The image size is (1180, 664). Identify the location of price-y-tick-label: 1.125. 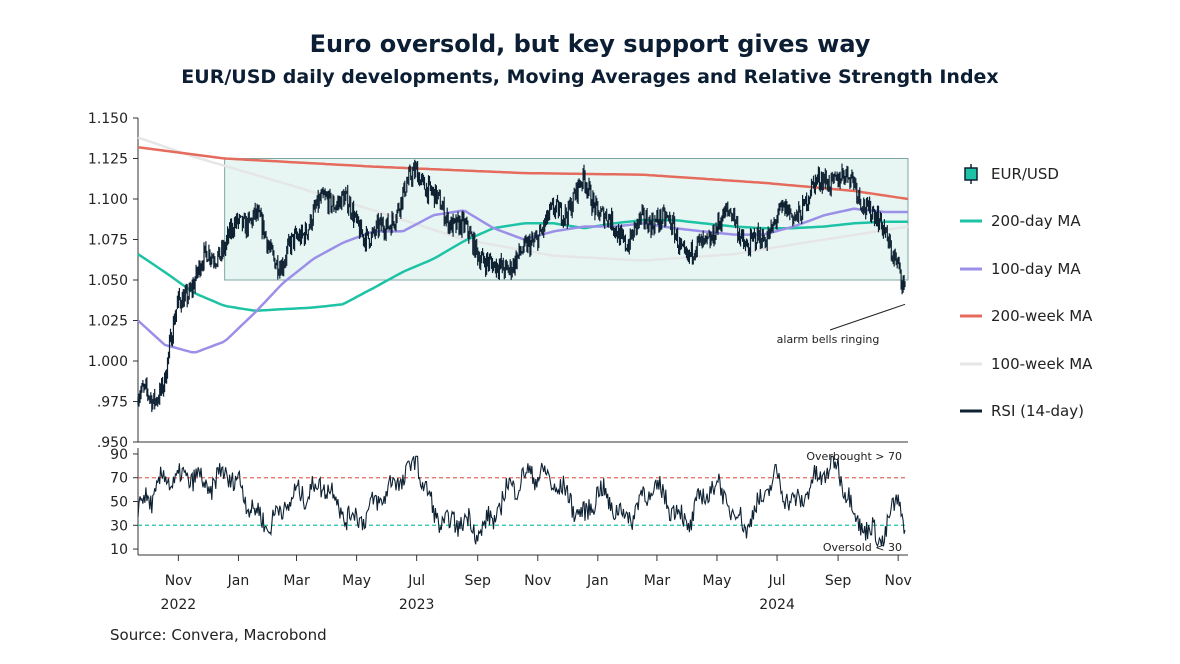
(108, 160).